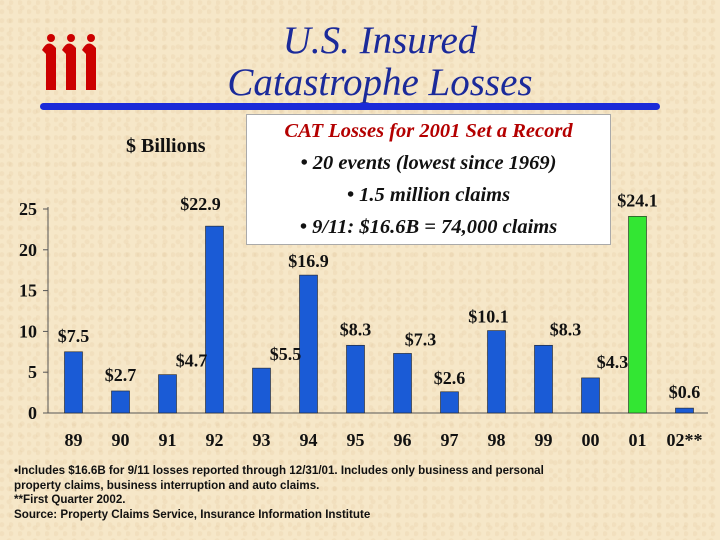  I want to click on footnote-line-3: **First Quarter 2002., so click(70, 499).